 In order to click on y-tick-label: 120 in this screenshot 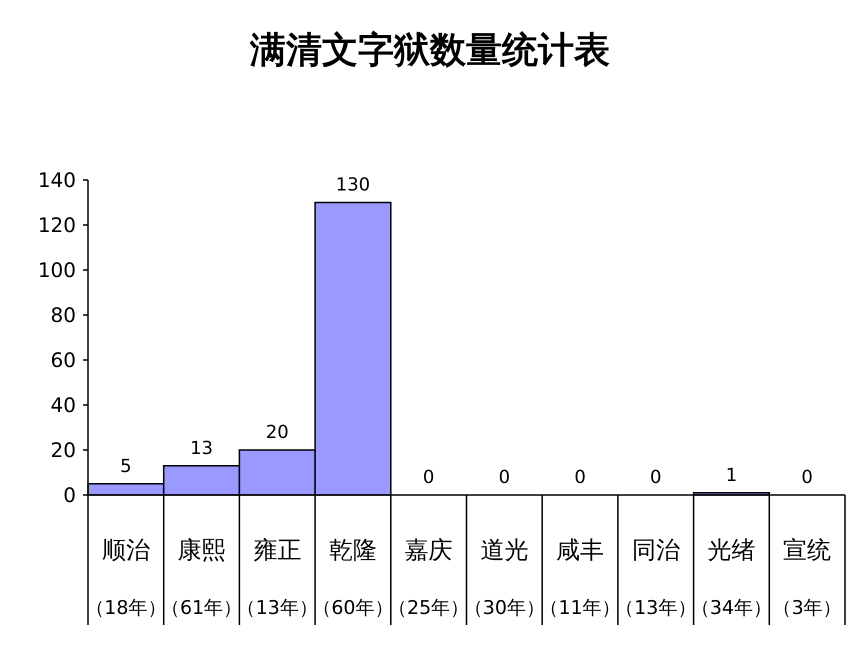, I will do `click(57, 225)`.